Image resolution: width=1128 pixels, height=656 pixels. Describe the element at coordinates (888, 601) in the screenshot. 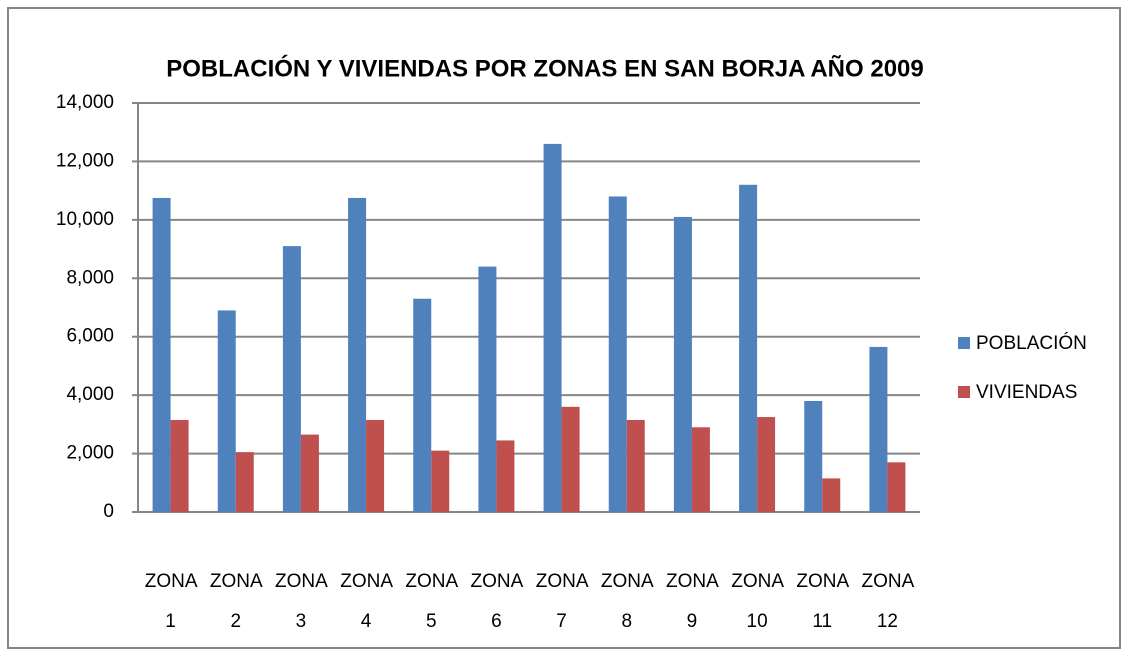

I see `x-tick-label: ZONA 12` at that location.